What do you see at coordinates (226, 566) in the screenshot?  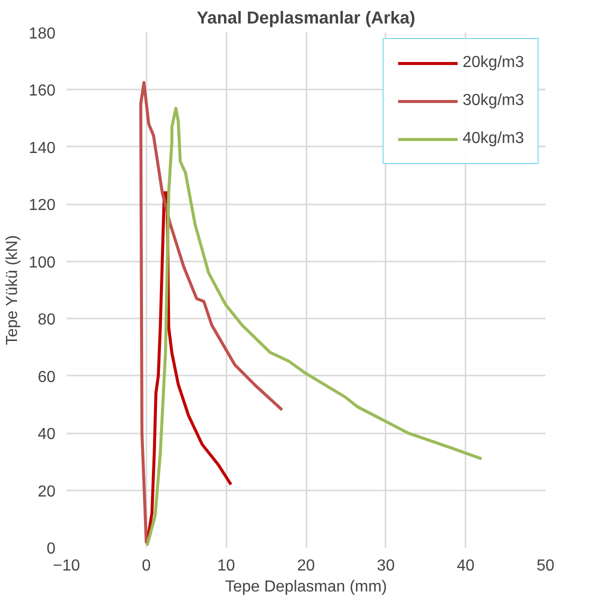 I see `x-tick-label: 10` at bounding box center [226, 566].